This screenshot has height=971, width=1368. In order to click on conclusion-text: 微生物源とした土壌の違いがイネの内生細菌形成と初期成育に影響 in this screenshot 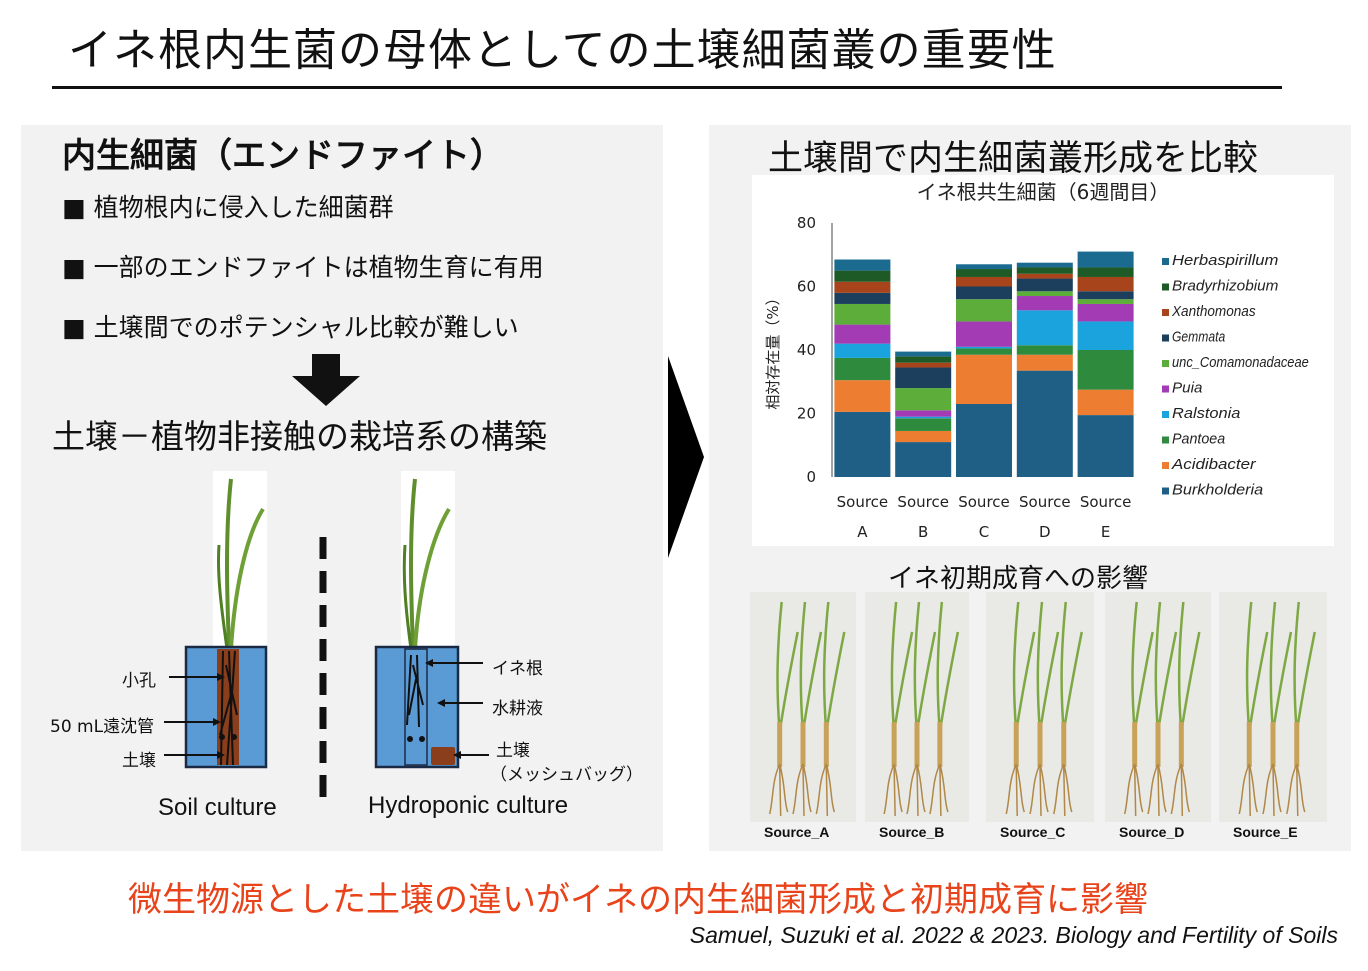, I will do `click(638, 900)`.